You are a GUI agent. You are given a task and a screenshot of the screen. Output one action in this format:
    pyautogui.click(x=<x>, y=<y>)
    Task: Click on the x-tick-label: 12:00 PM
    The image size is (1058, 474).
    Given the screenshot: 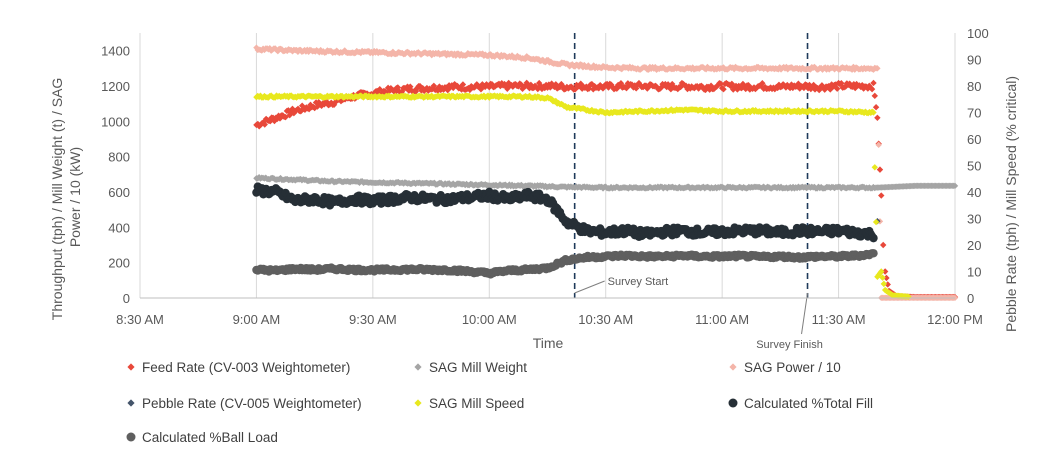 What is the action you would take?
    pyautogui.click(x=955, y=319)
    